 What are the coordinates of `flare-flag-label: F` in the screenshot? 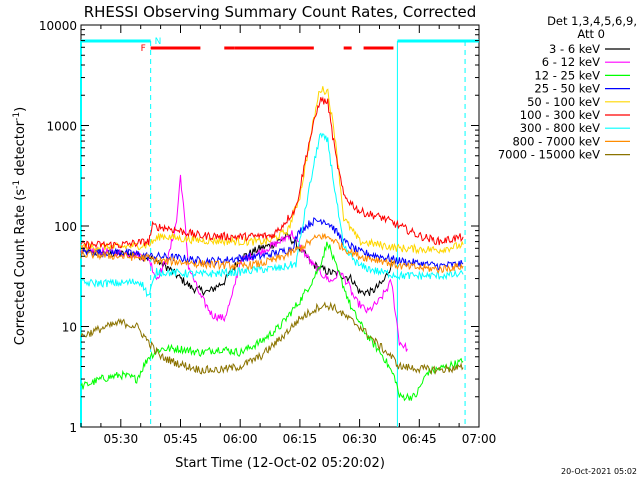 It's located at (143, 49).